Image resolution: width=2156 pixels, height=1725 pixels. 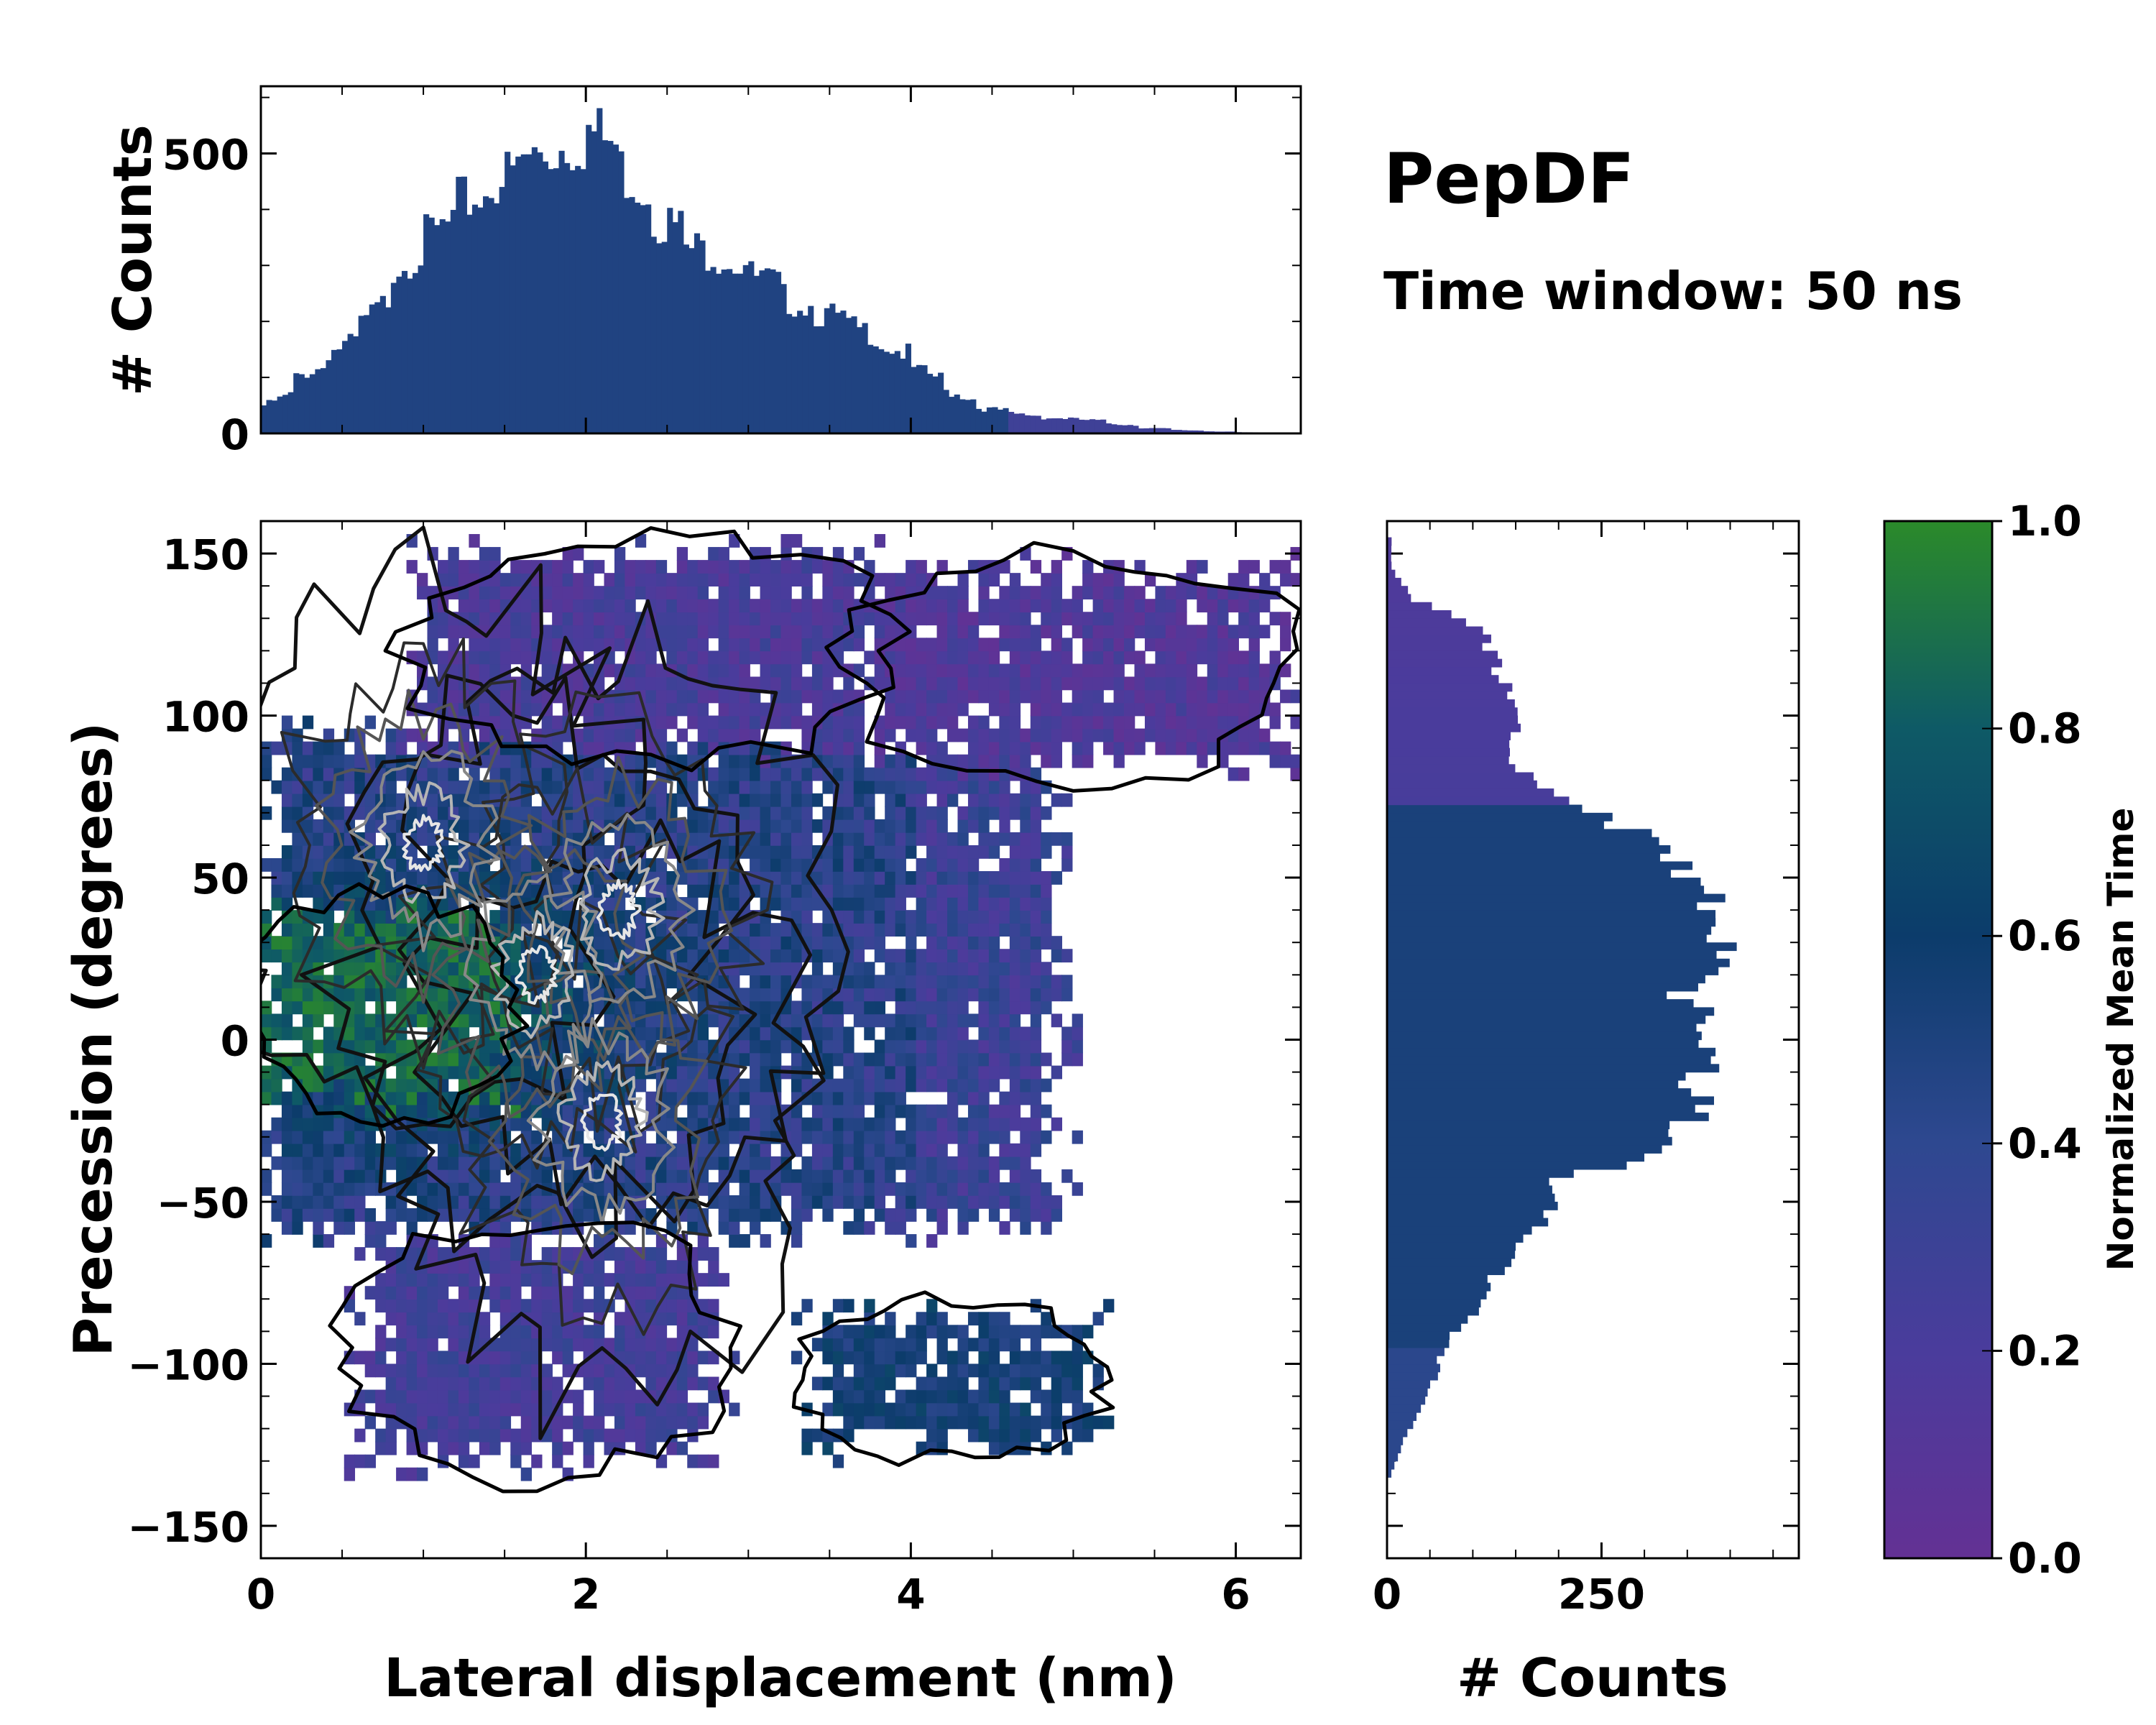 What do you see at coordinates (780, 1678) in the screenshot?
I see `main-xlabel: Lateral displacement (nm)` at bounding box center [780, 1678].